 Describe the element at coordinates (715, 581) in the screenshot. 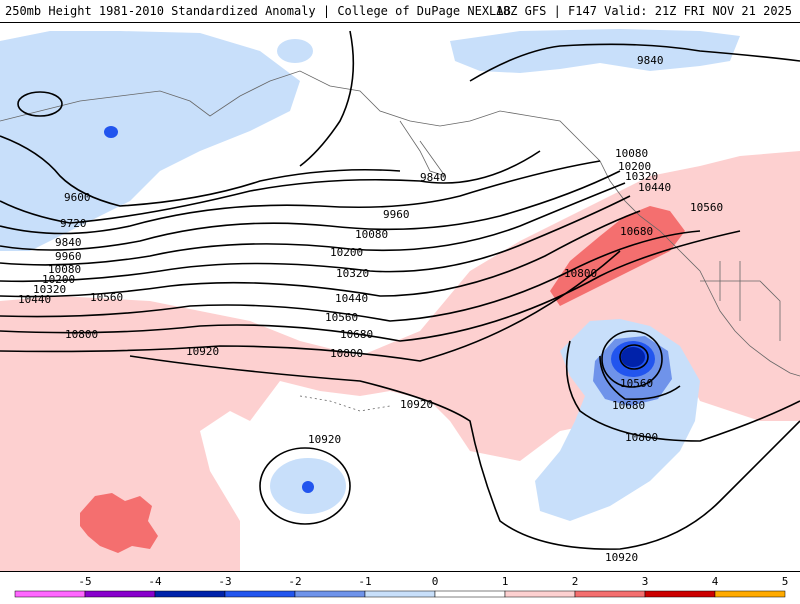

I see `colorbar-tick-label: 4` at that location.